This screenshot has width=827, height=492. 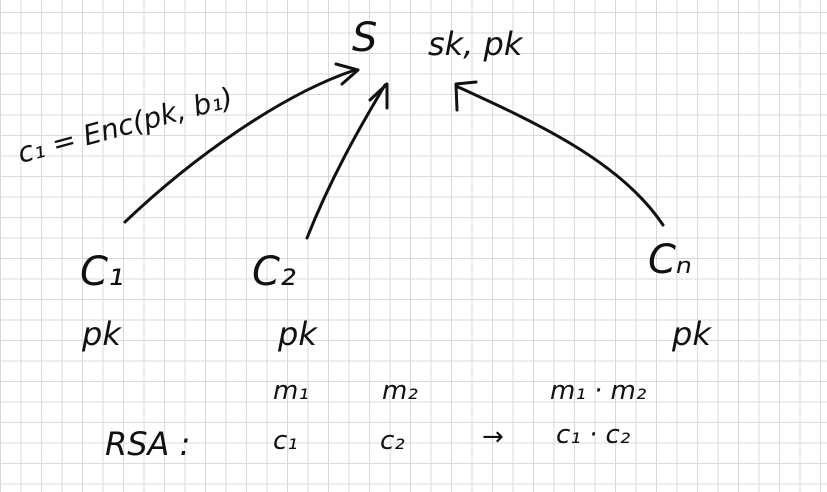 What do you see at coordinates (364, 38) in the screenshot?
I see `server-label: S` at bounding box center [364, 38].